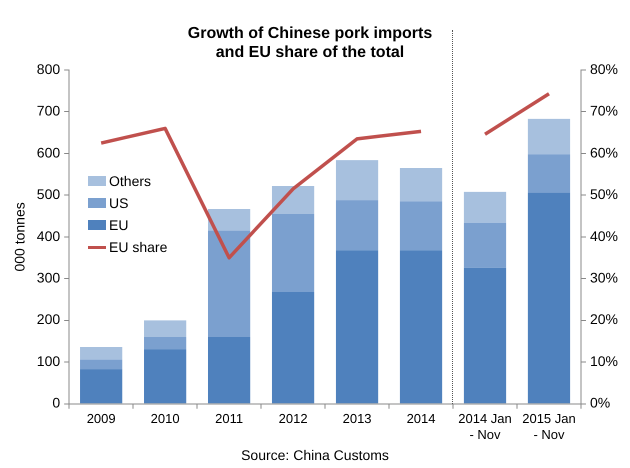 The height and width of the screenshot is (468, 630). What do you see at coordinates (604, 236) in the screenshot?
I see `y2-tick-label: 40%` at bounding box center [604, 236].